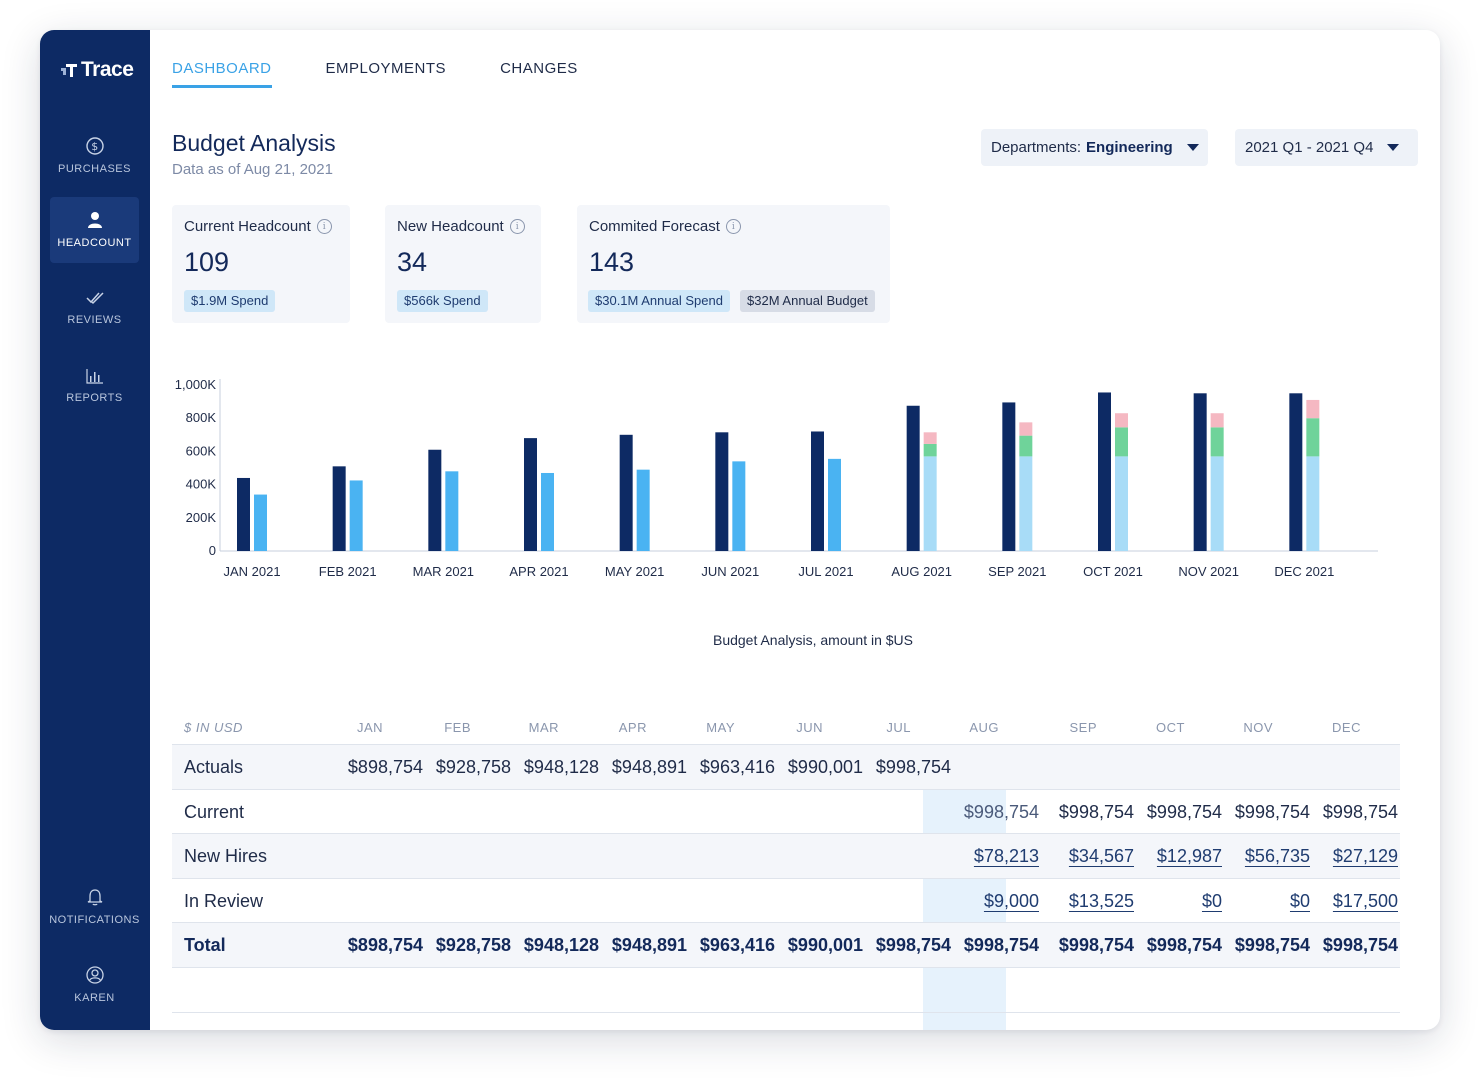 The width and height of the screenshot is (1480, 1082). Describe the element at coordinates (213, 727) in the screenshot. I see `unit-label: $ IN USD` at that location.